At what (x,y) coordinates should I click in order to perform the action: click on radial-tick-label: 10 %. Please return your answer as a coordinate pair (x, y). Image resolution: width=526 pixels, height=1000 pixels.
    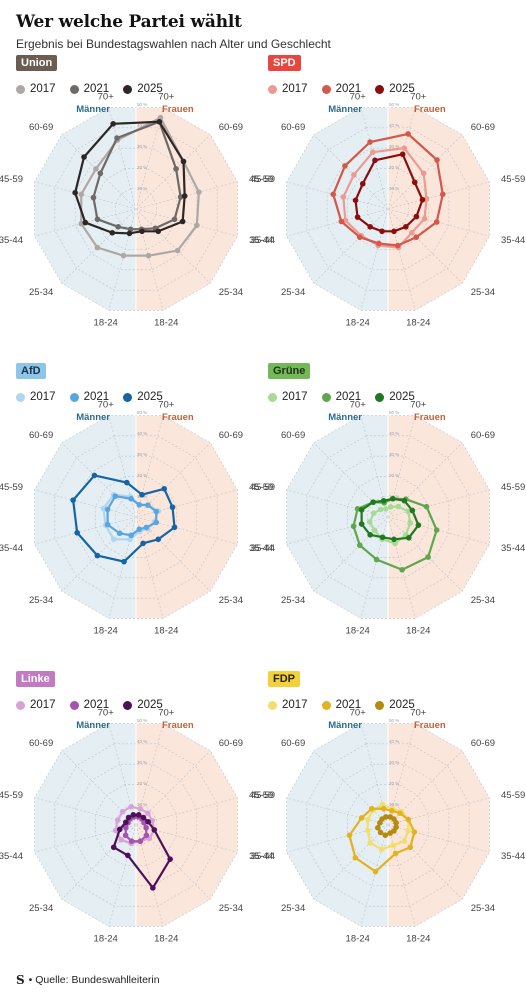
    Looking at the image, I should click on (142, 188).